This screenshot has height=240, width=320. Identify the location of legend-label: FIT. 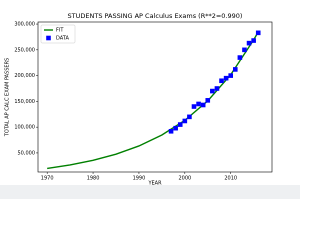
(60, 31).